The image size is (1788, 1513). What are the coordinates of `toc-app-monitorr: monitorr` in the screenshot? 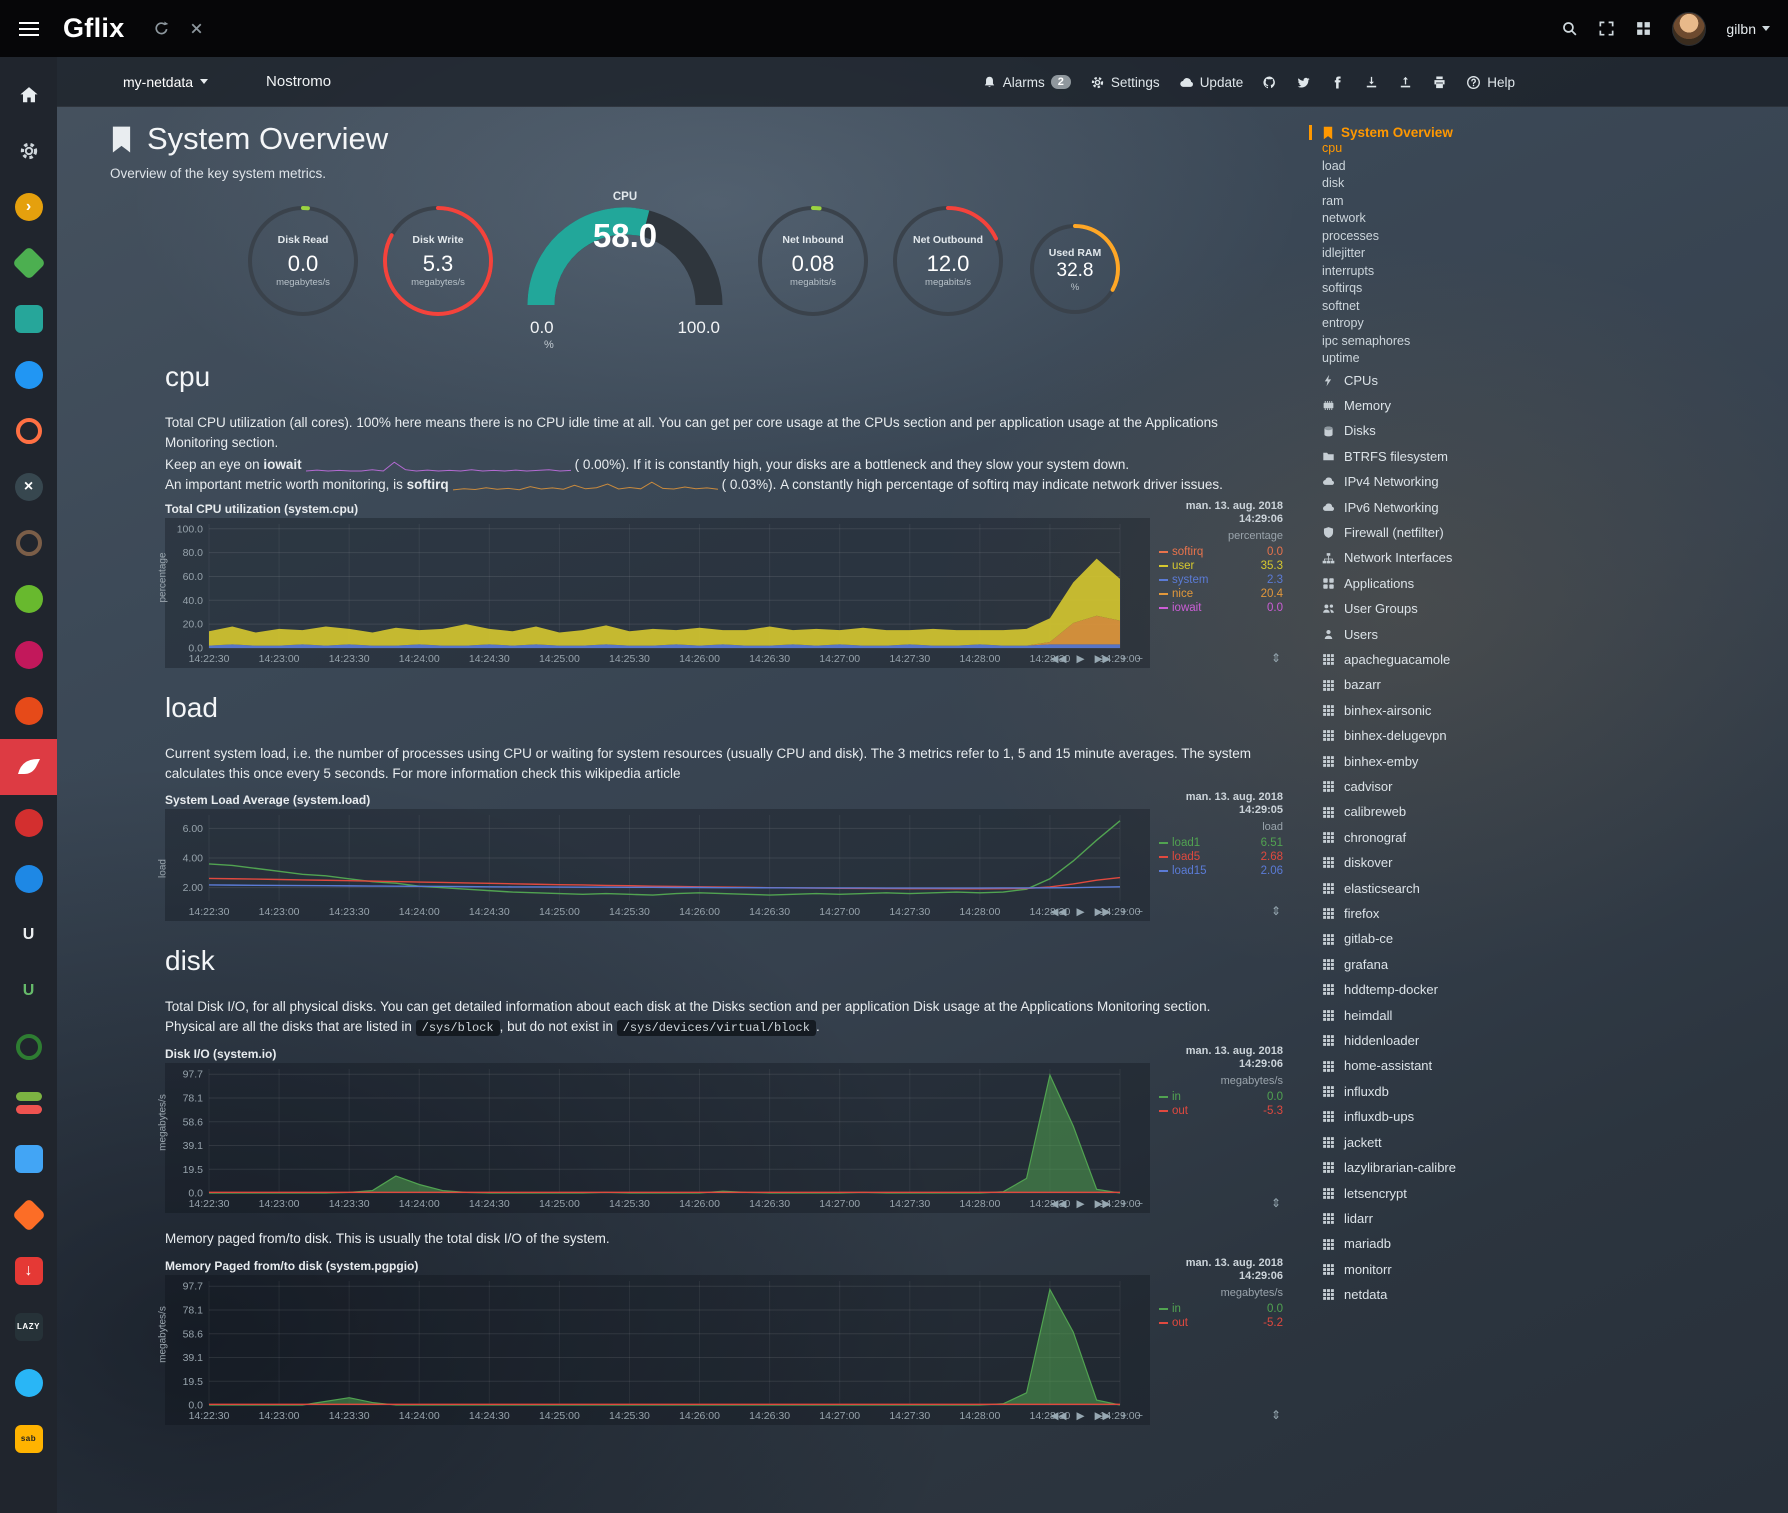 It's located at (1437, 1269).